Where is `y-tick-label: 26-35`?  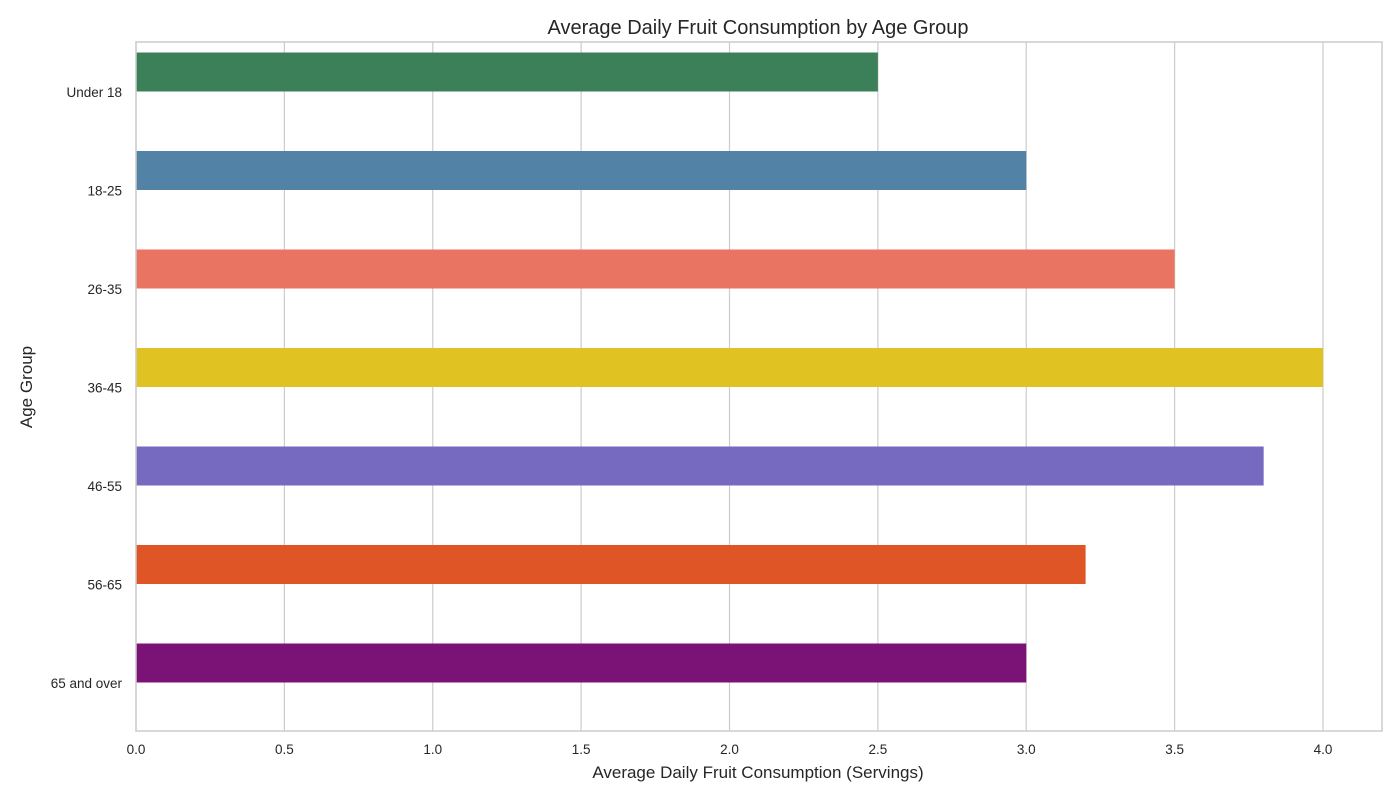 y-tick-label: 26-35 is located at coordinates (104, 289).